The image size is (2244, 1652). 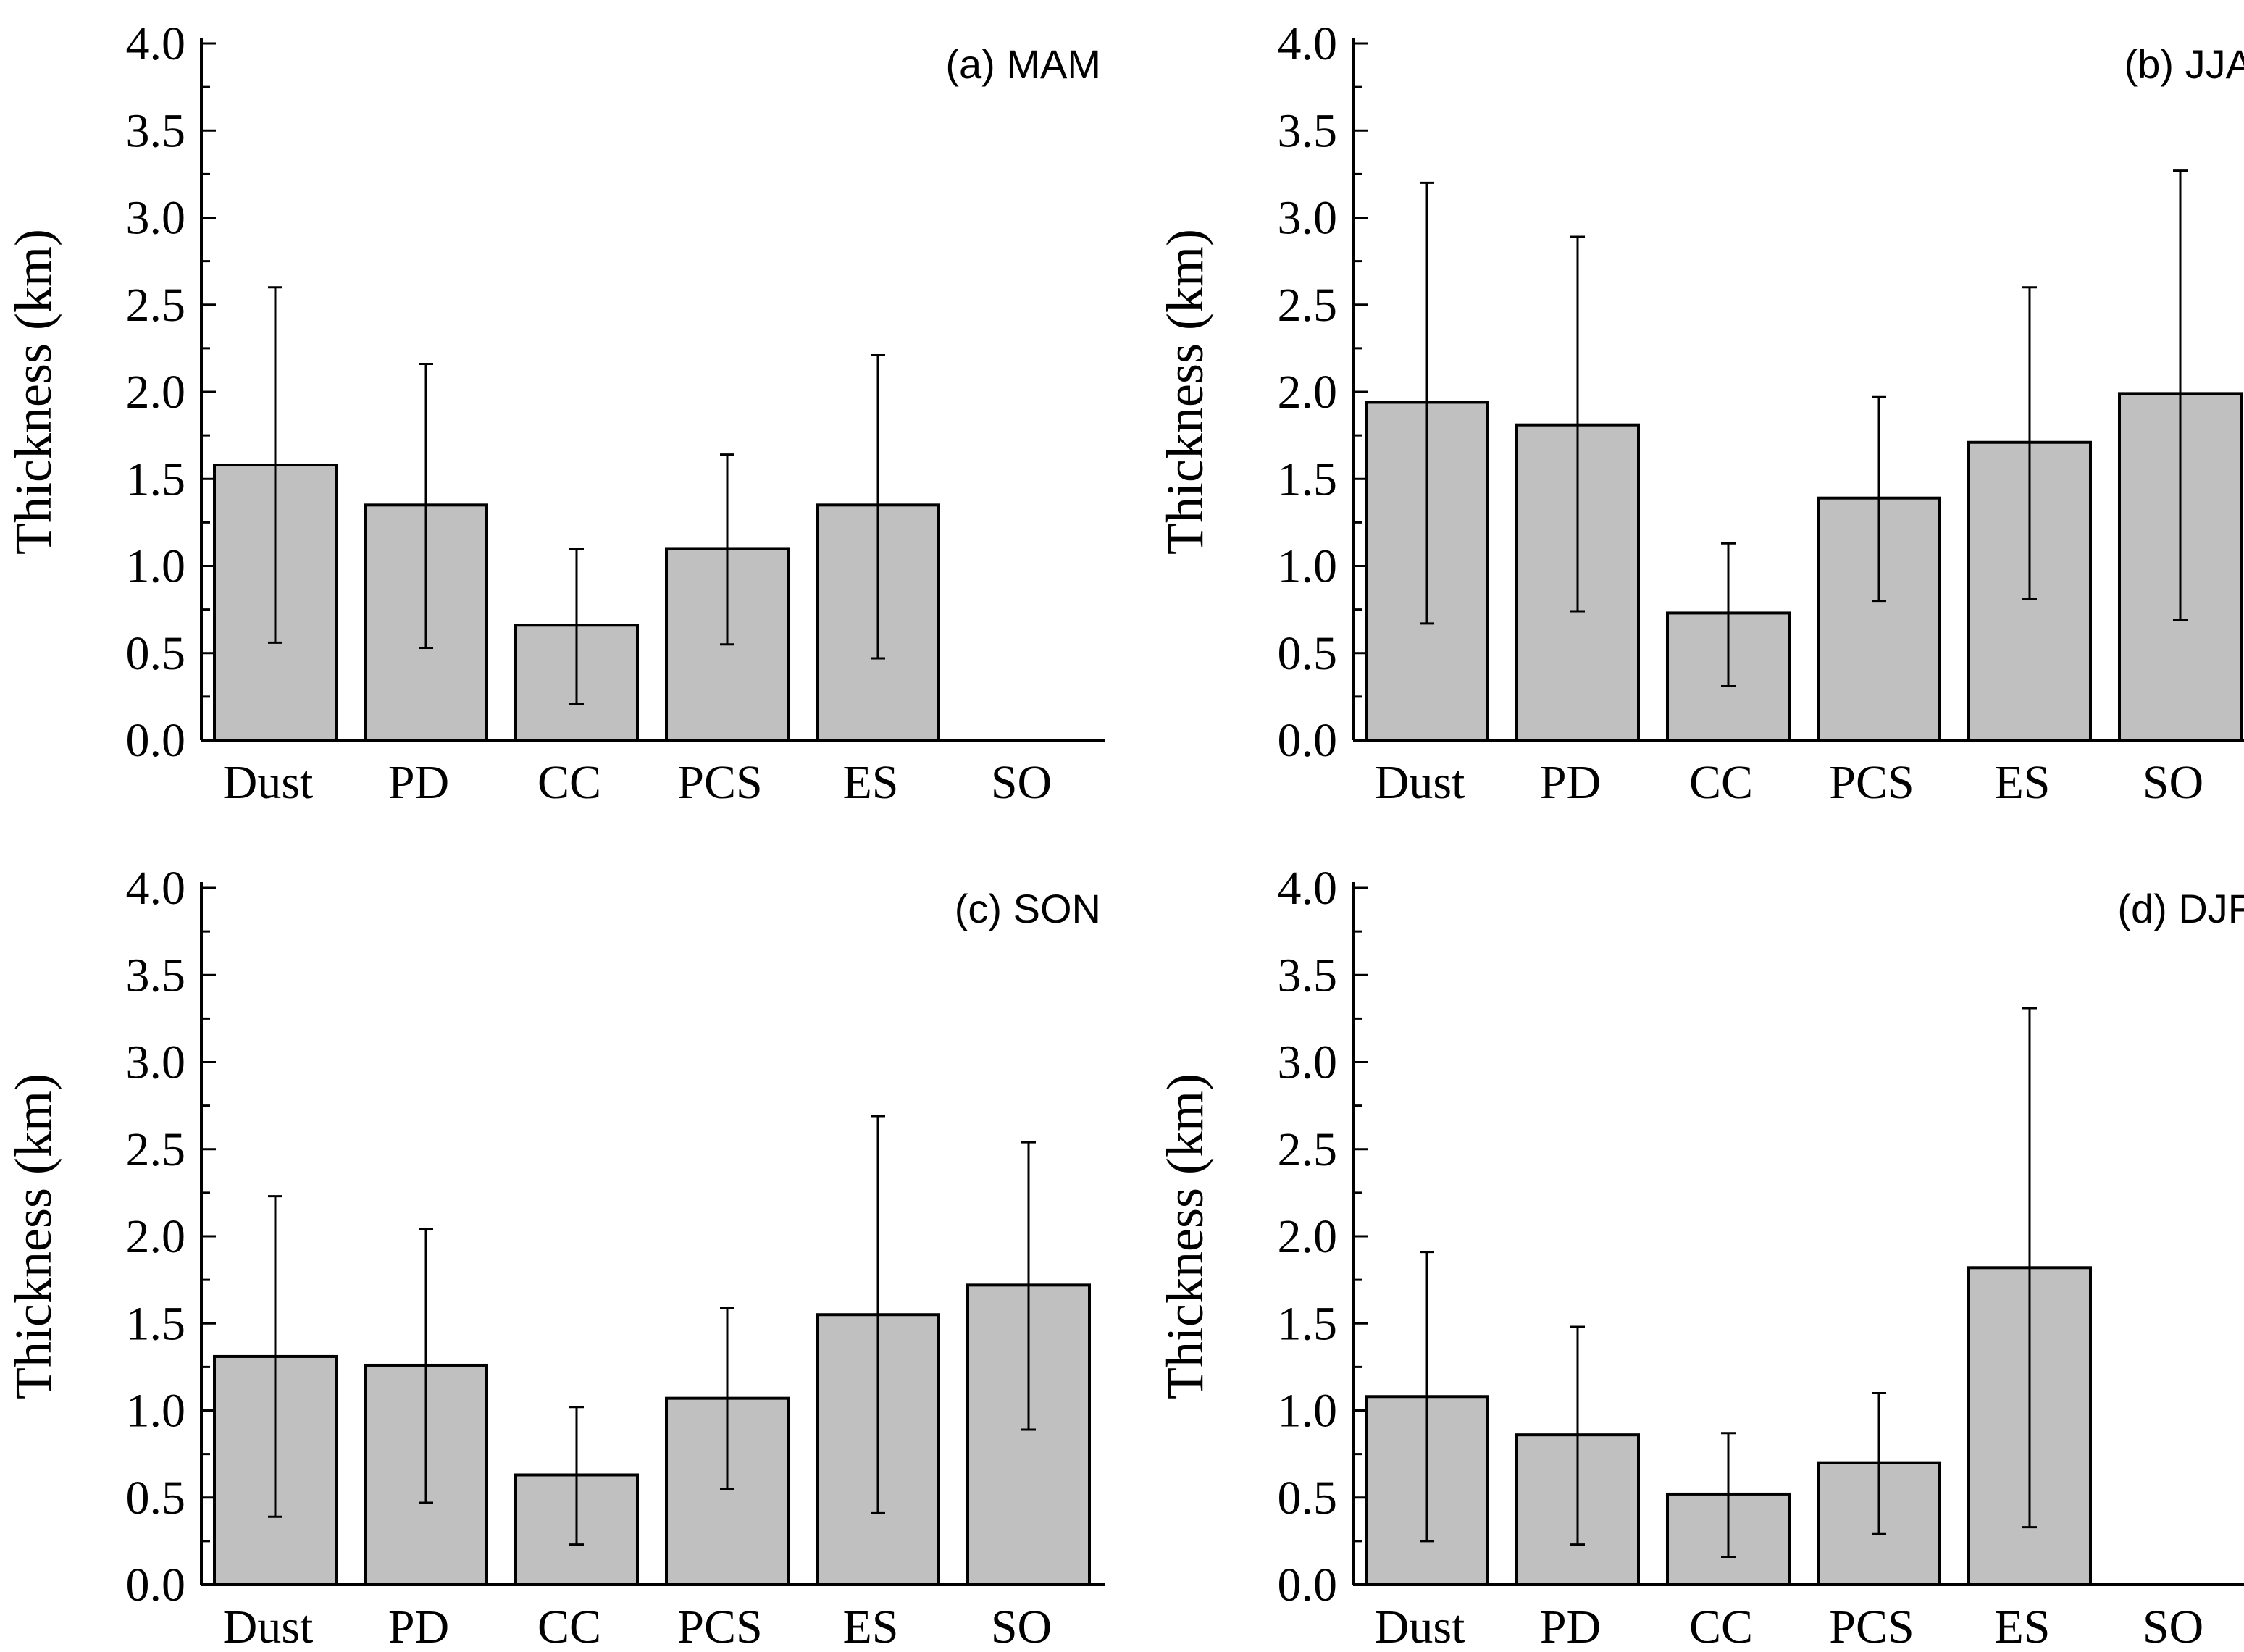 I want to click on panel-title: (c) SON, so click(x=1028, y=908).